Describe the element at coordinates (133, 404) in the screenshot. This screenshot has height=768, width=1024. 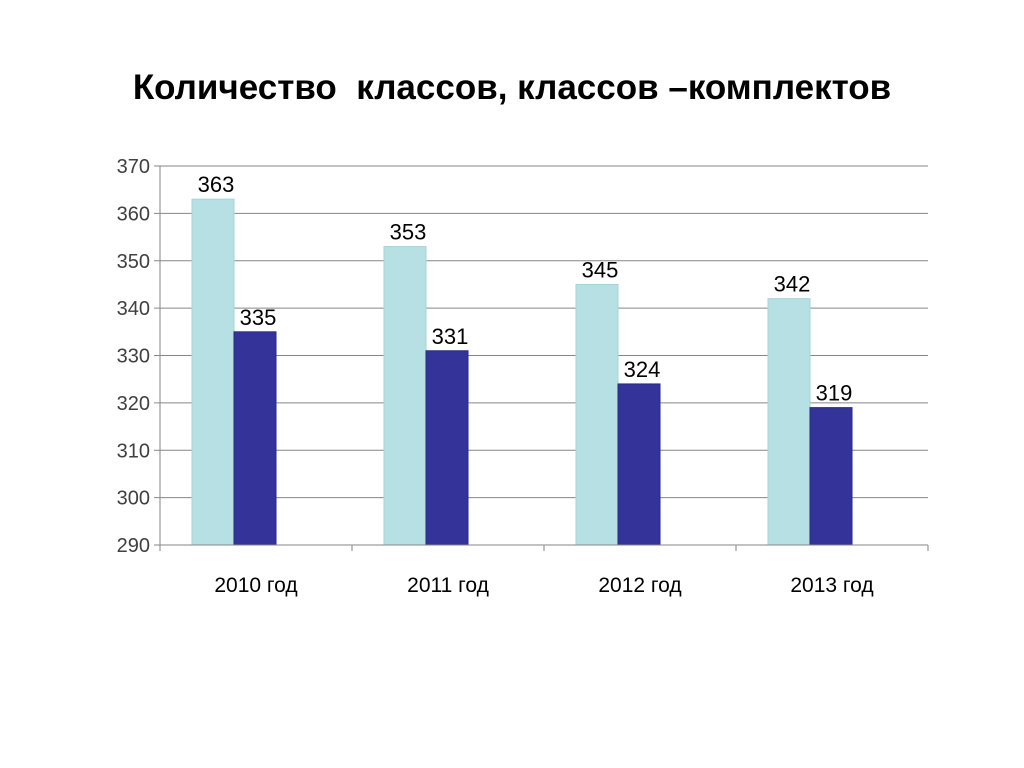
I see `y-tick-label: 320` at that location.